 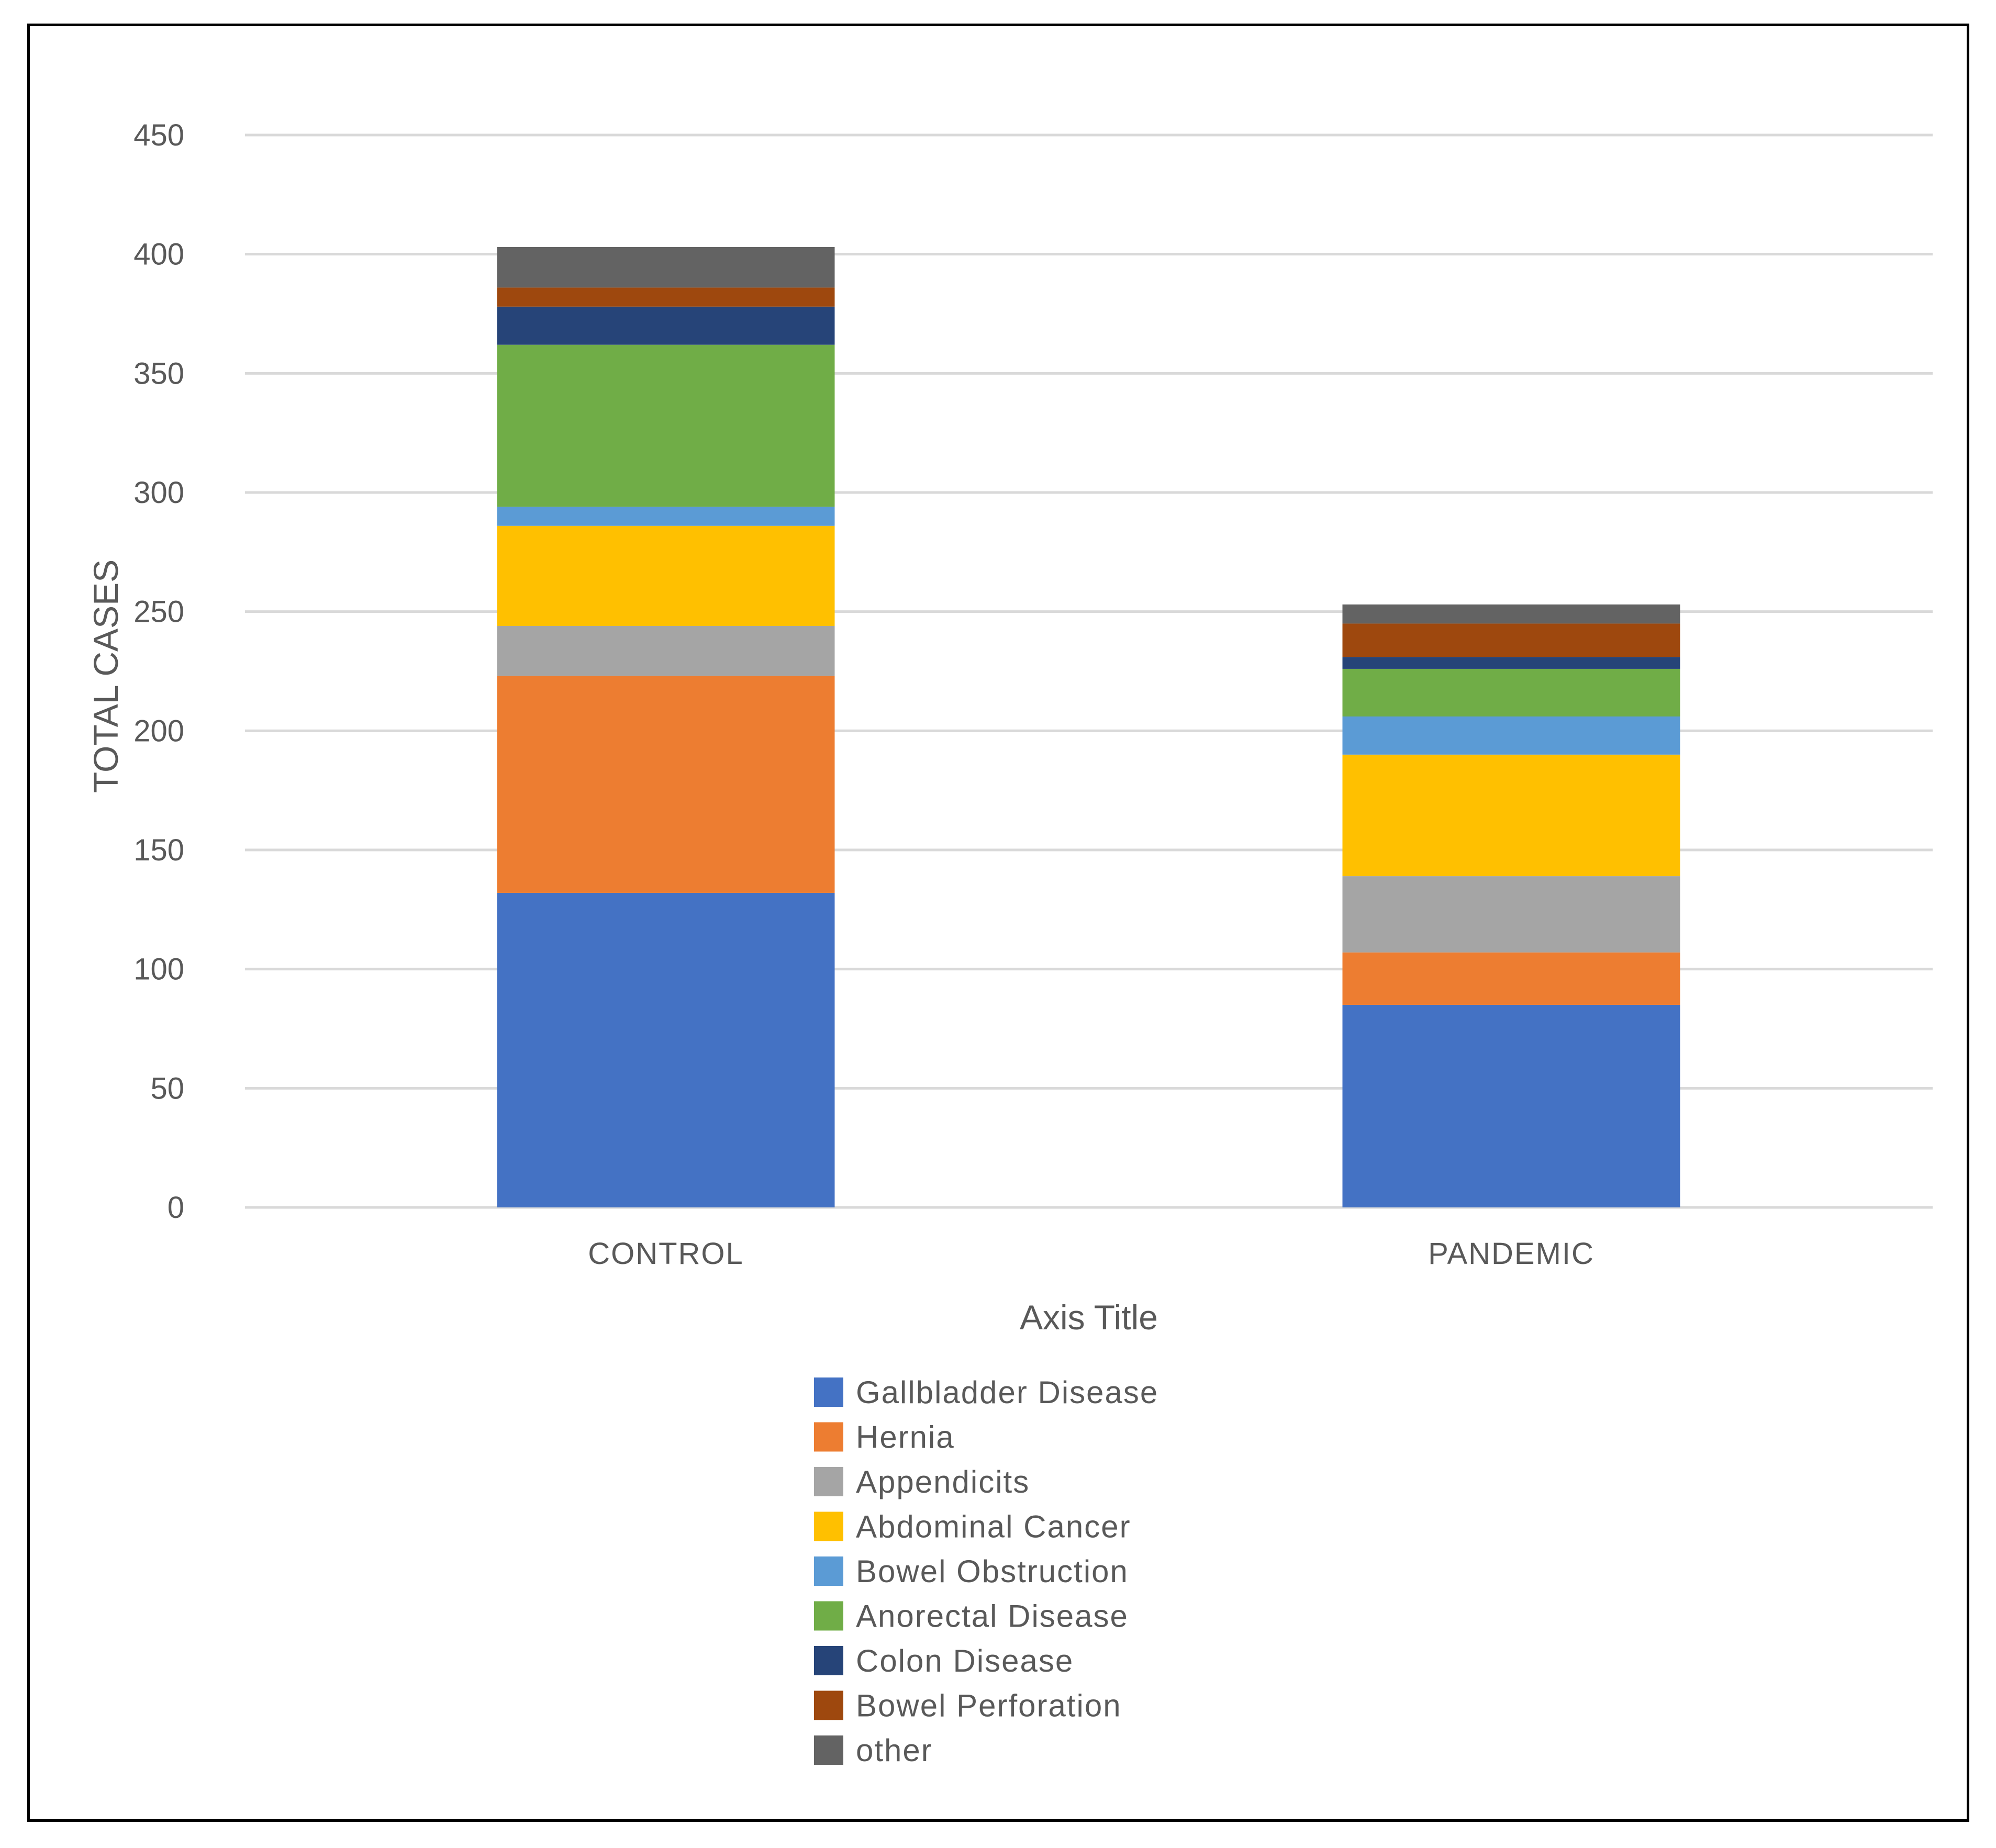 I want to click on bar-segment-pandemic-abdominal-cancer, so click(x=1511, y=815).